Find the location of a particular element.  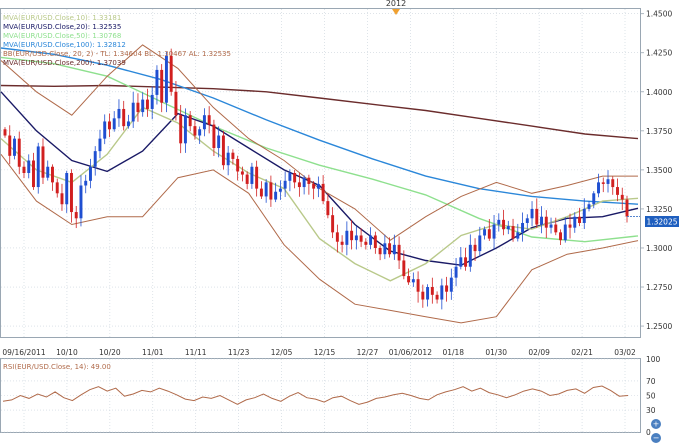

price-tick-label: 1.4000 is located at coordinates (659, 92).